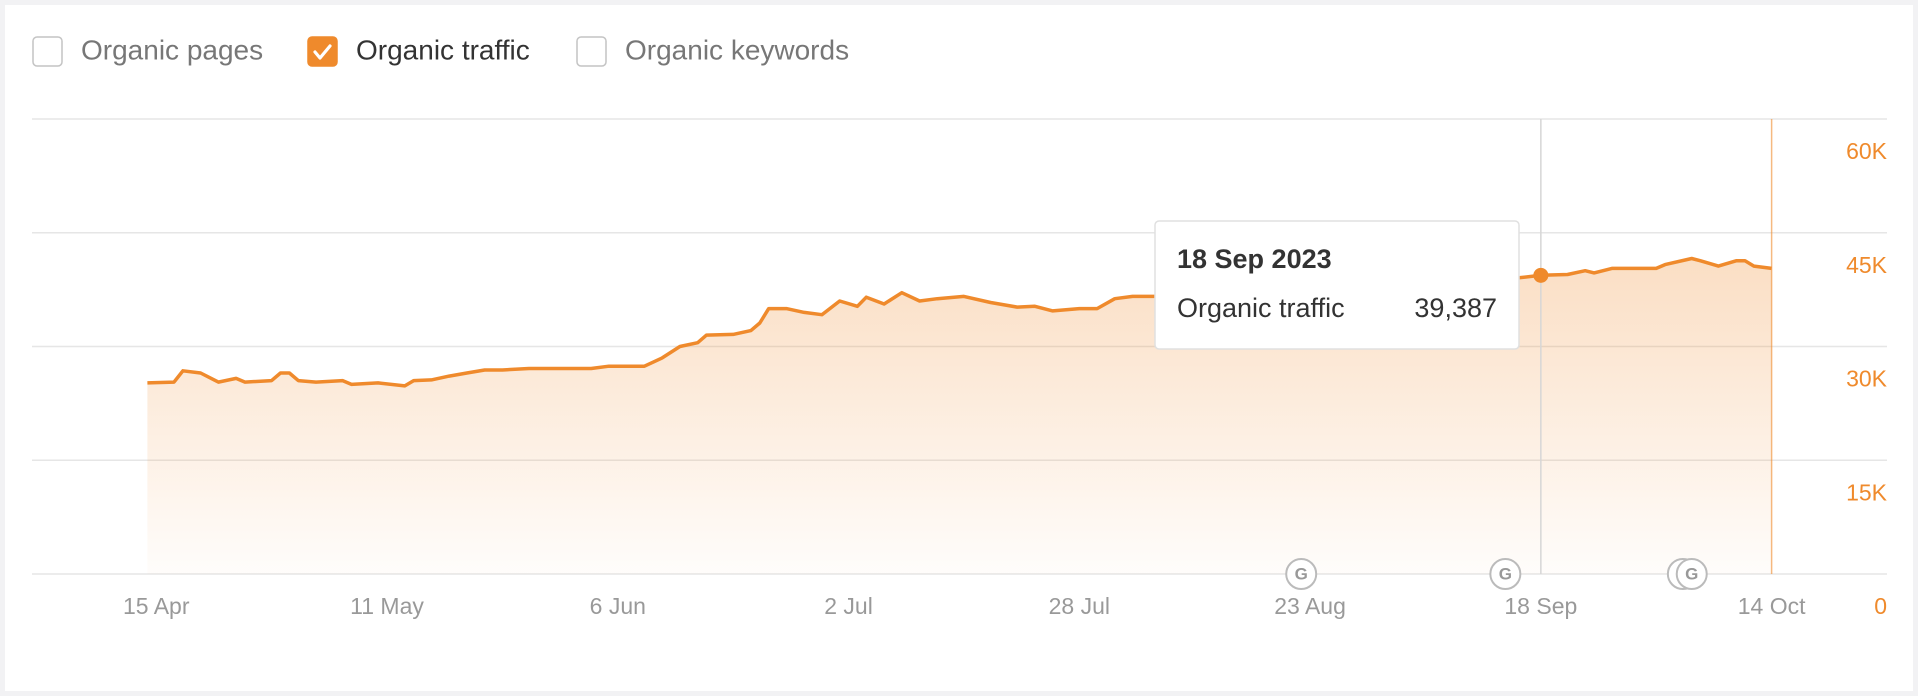 This screenshot has height=696, width=1918. I want to click on x-tick-label: 14 Oct, so click(1772, 606).